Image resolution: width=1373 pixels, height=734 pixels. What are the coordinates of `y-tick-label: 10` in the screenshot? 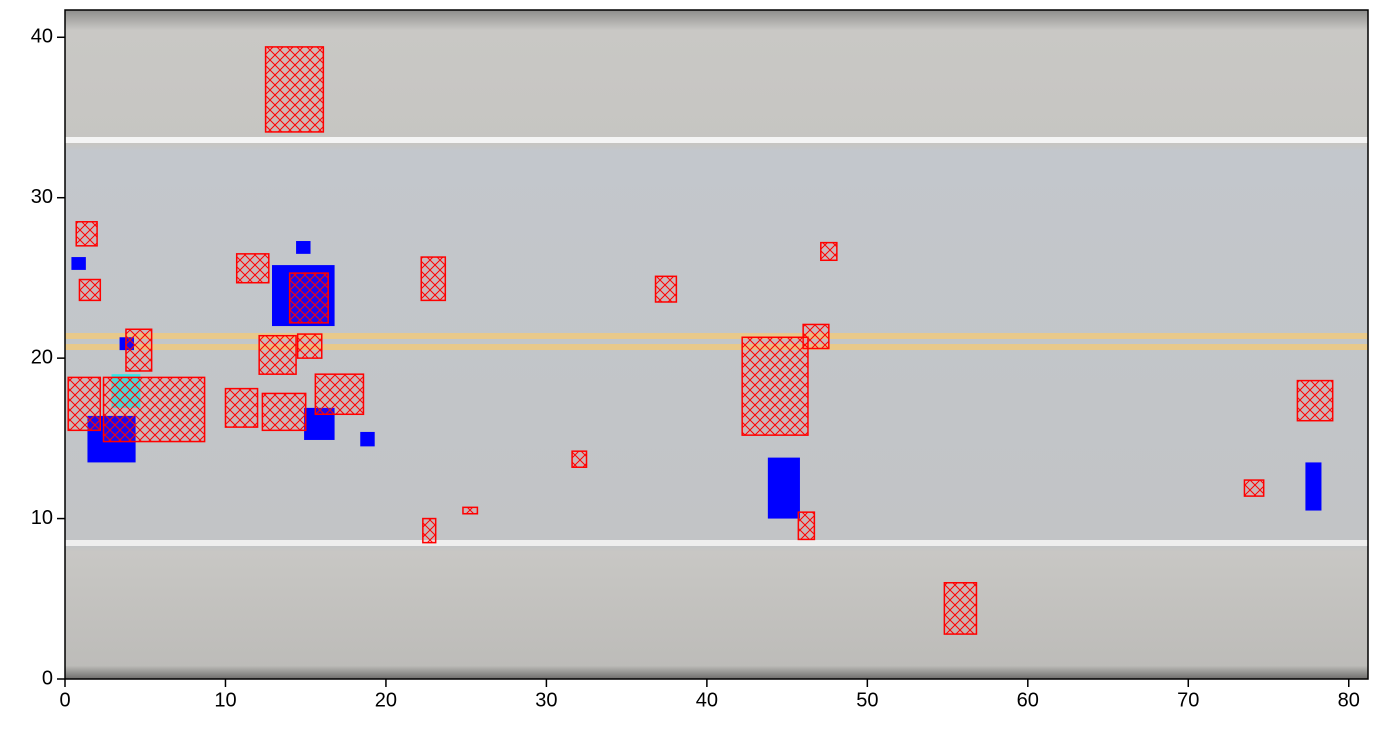 It's located at (42, 518).